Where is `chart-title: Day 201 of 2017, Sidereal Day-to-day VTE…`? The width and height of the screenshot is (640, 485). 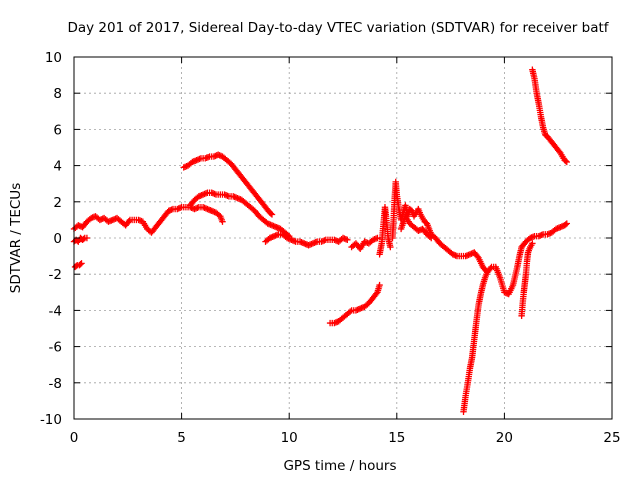
chart-title: Day 201 of 2017, Sidereal Day-to-day VTE… is located at coordinates (338, 28).